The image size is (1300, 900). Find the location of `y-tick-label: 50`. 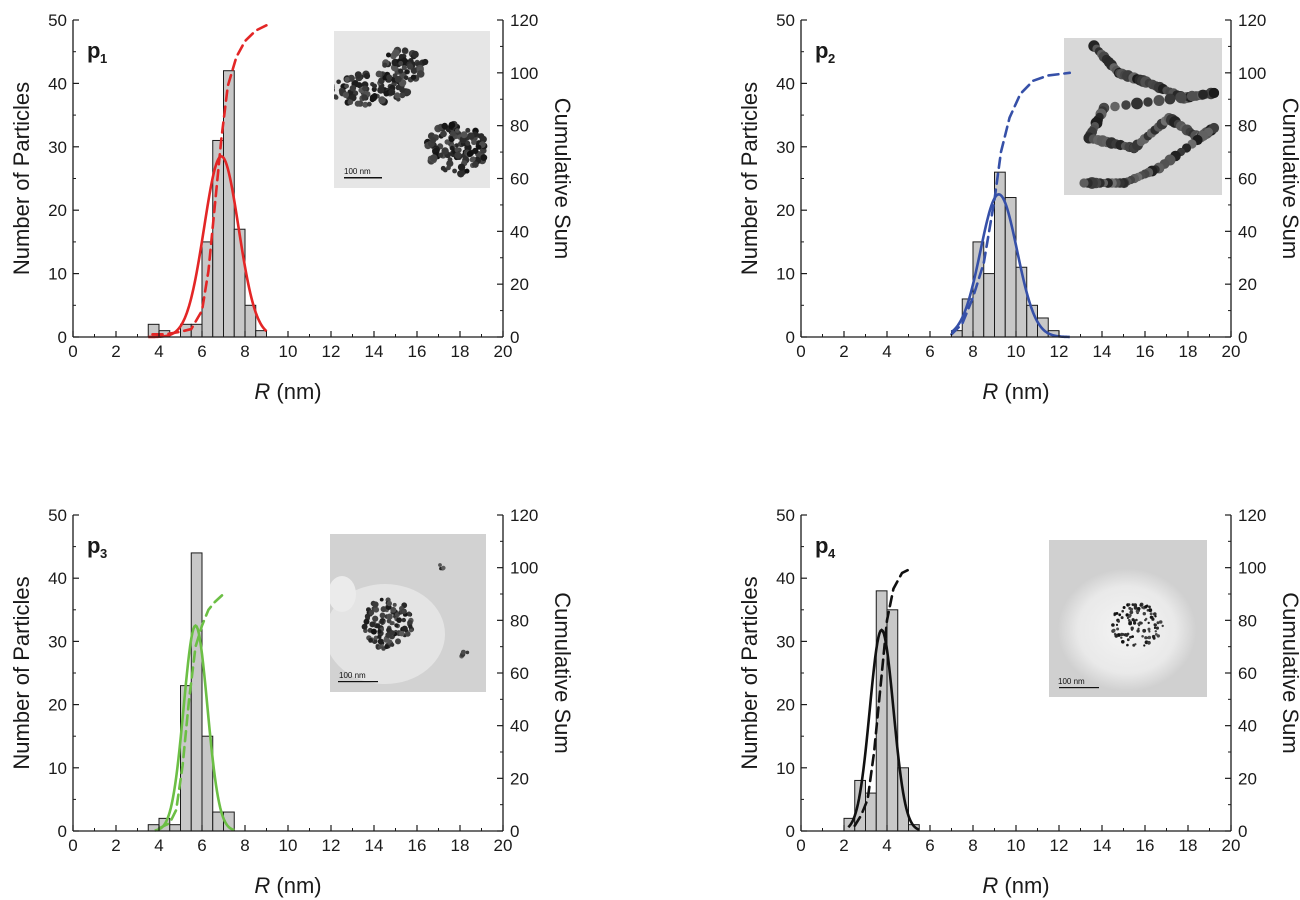

y-tick-label: 50 is located at coordinates (57, 515).